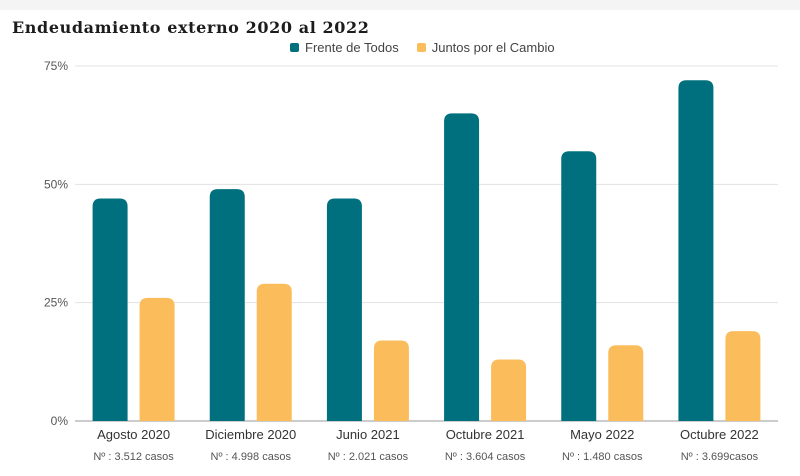 This screenshot has height=476, width=800. Describe the element at coordinates (250, 434) in the screenshot. I see `x-tick-label: Diciembre 2020` at that location.